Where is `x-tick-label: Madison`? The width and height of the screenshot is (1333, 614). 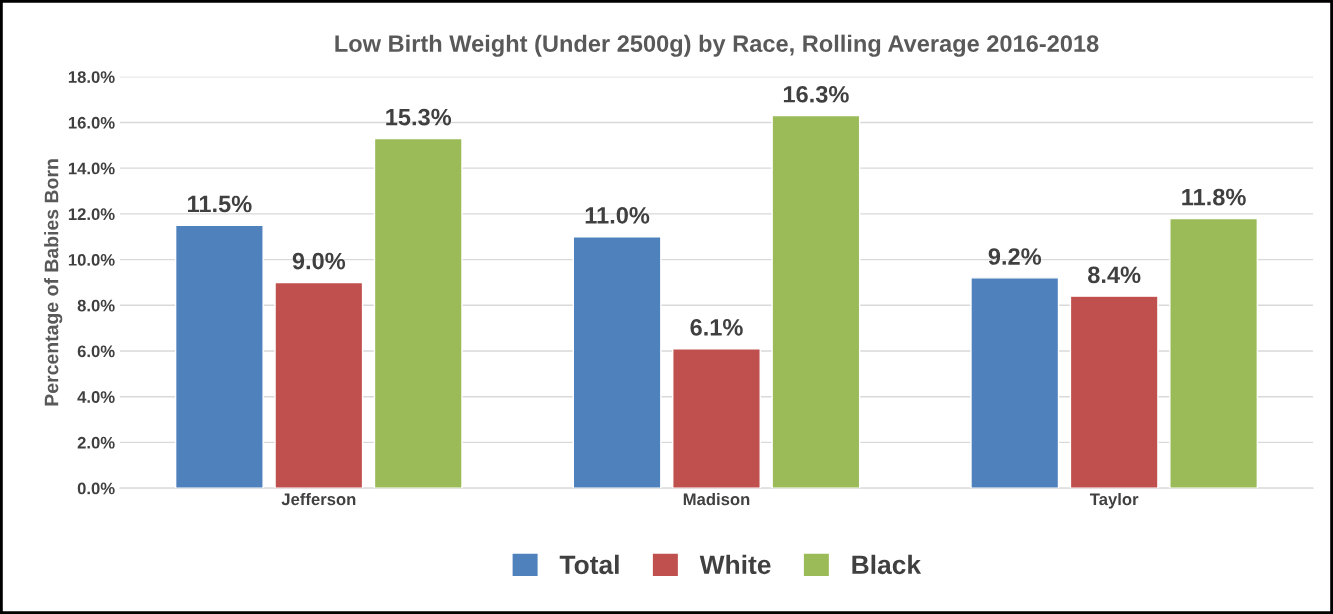 x-tick-label: Madison is located at coordinates (716, 499).